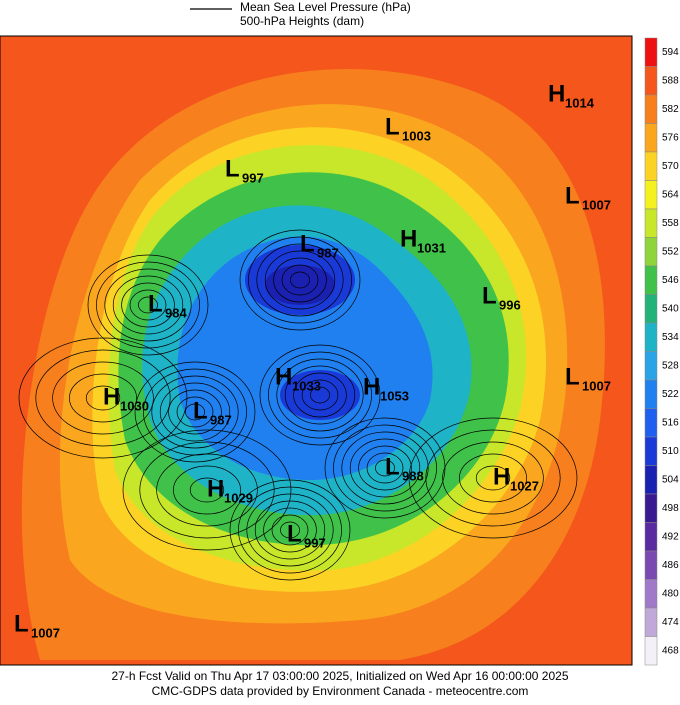 The height and width of the screenshot is (705, 680). Describe the element at coordinates (670, 650) in the screenshot. I see `colorbar-label: 468` at that location.